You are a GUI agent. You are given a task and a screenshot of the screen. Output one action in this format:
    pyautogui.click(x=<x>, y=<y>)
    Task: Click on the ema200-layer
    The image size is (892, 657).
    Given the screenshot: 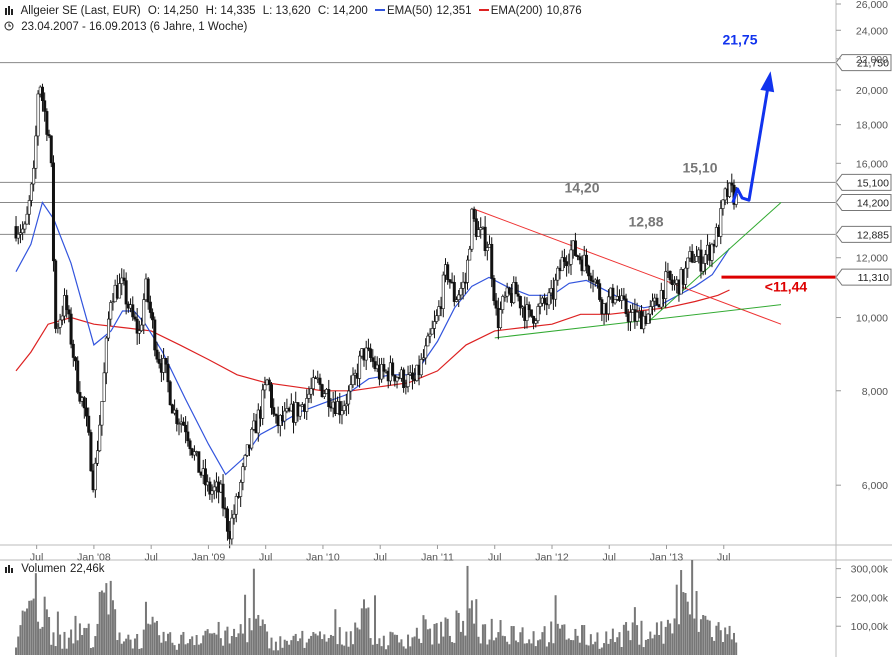 What is the action you would take?
    pyautogui.click(x=372, y=340)
    